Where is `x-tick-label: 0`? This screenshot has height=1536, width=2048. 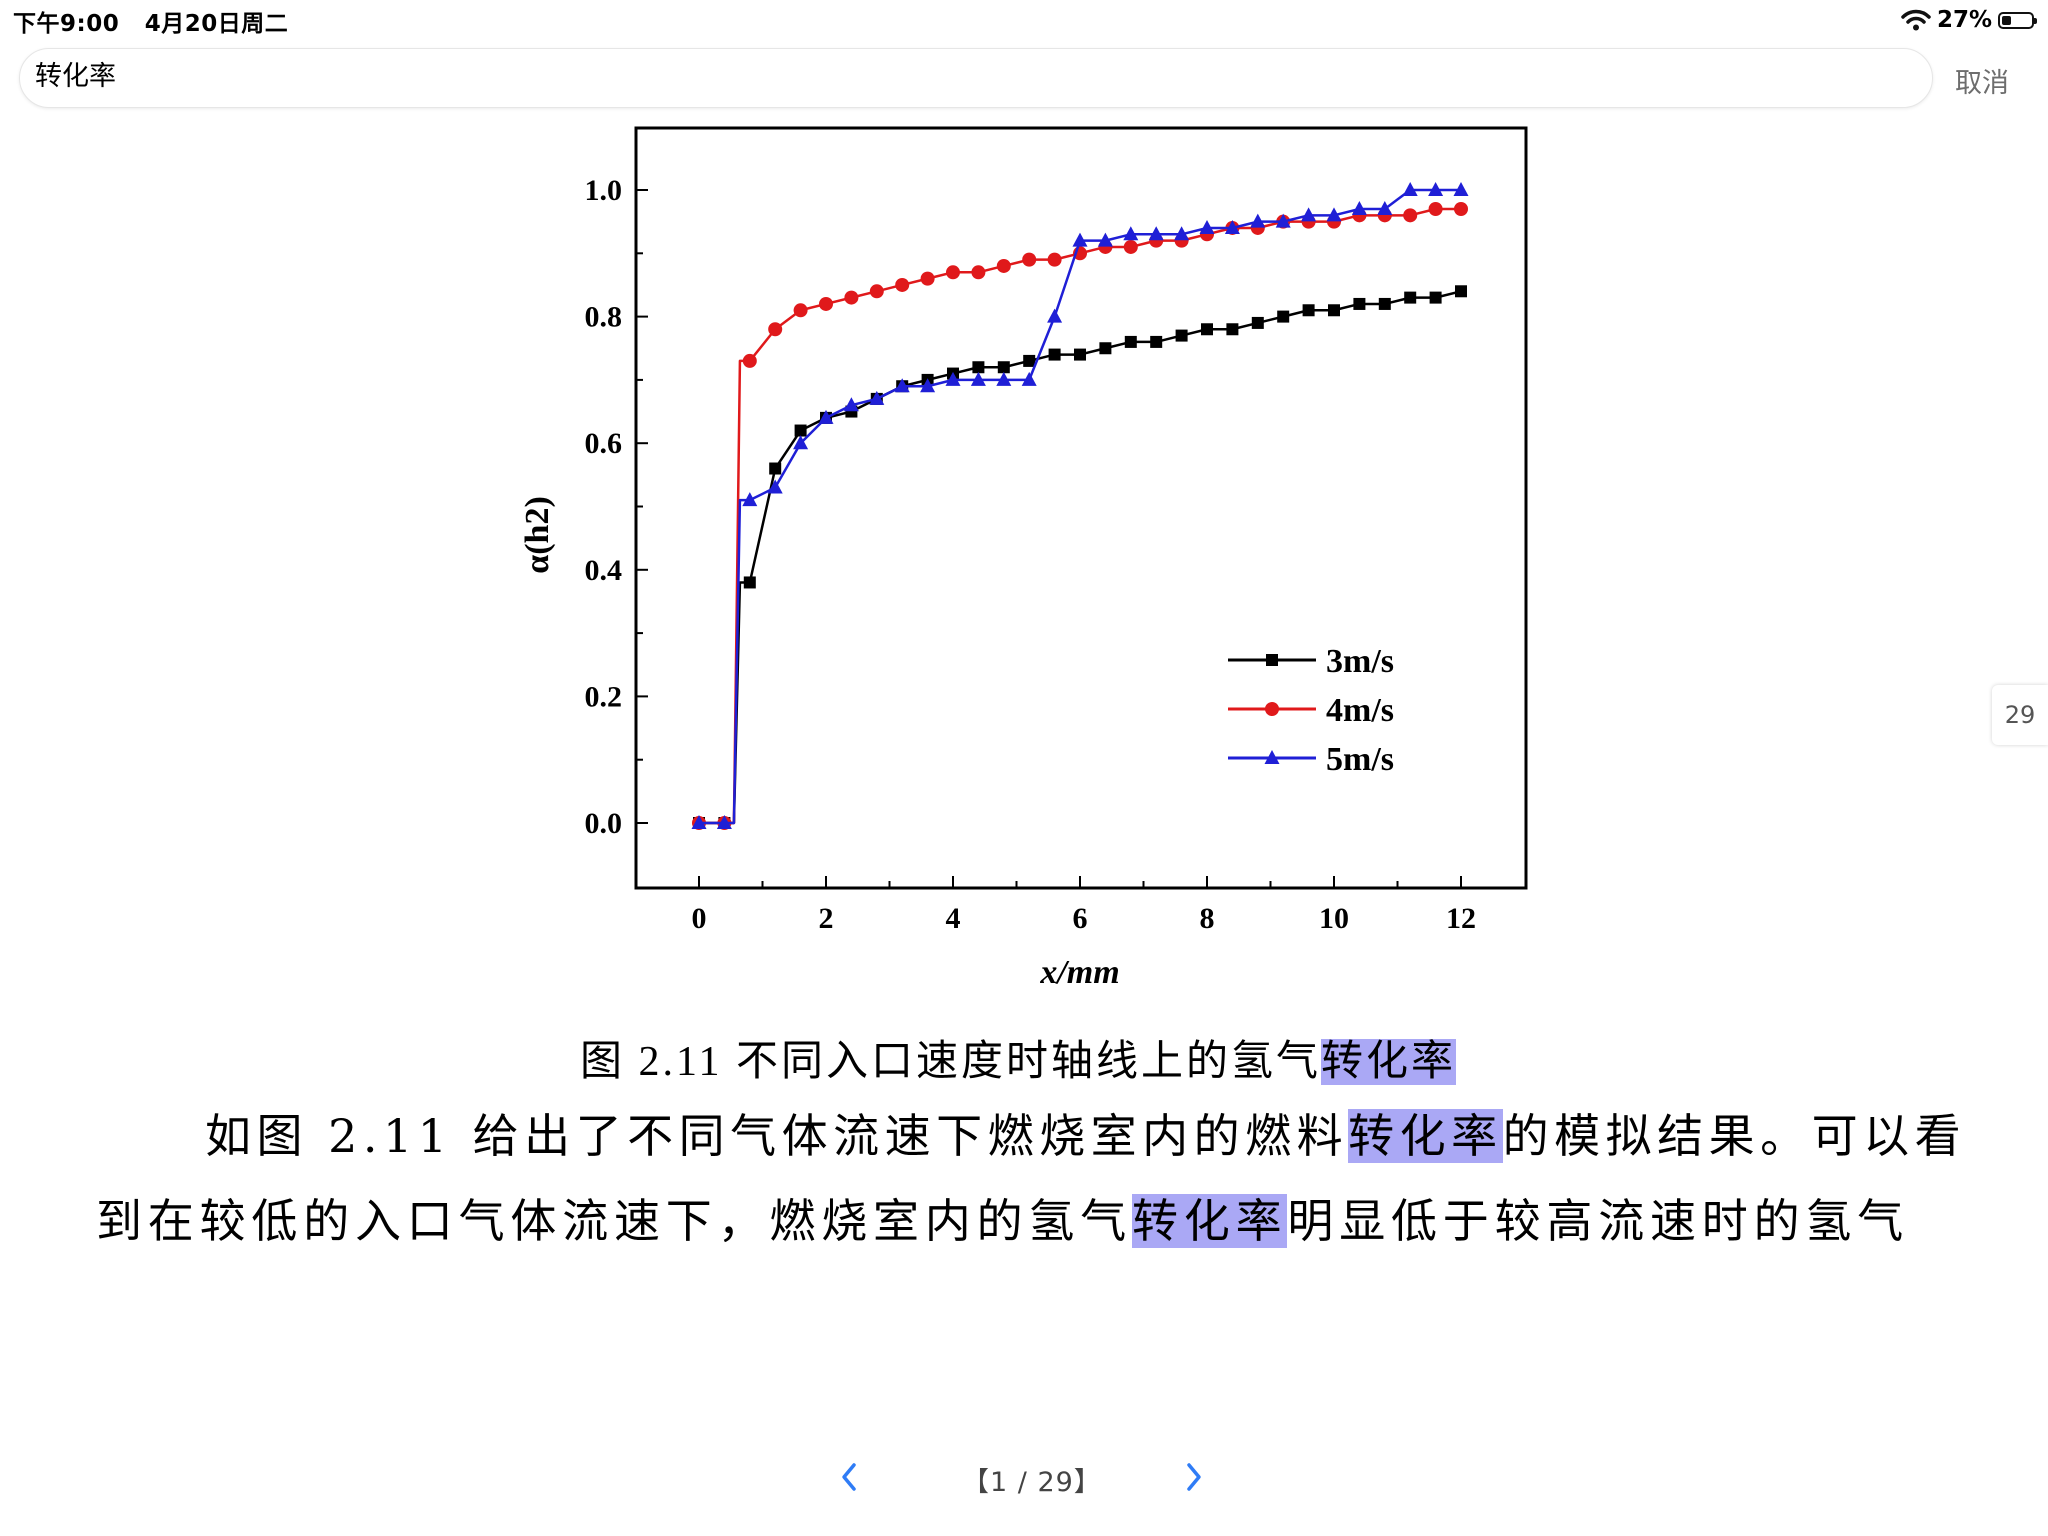 x-tick-label: 0 is located at coordinates (699, 918).